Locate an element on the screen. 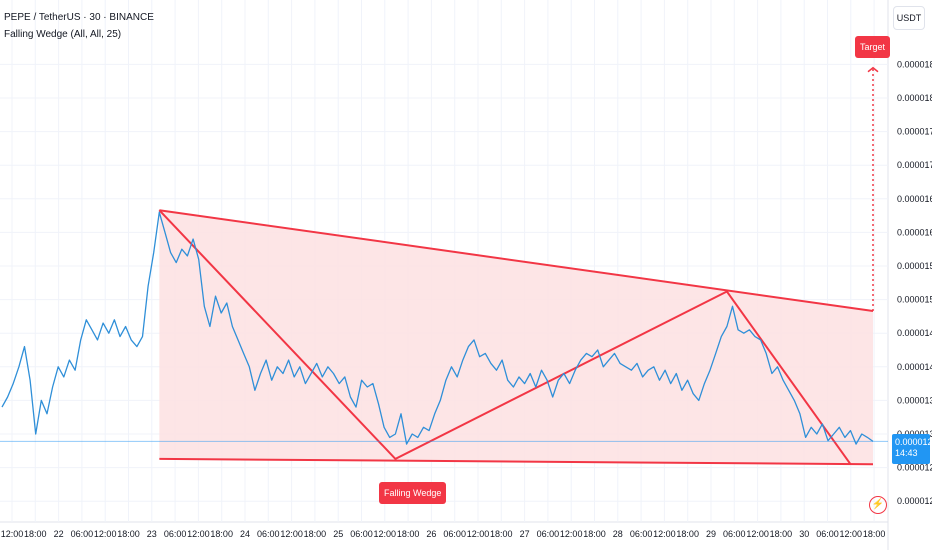 This screenshot has height=550, width=932. price-tick-label: 0.00001600 is located at coordinates (914, 232).